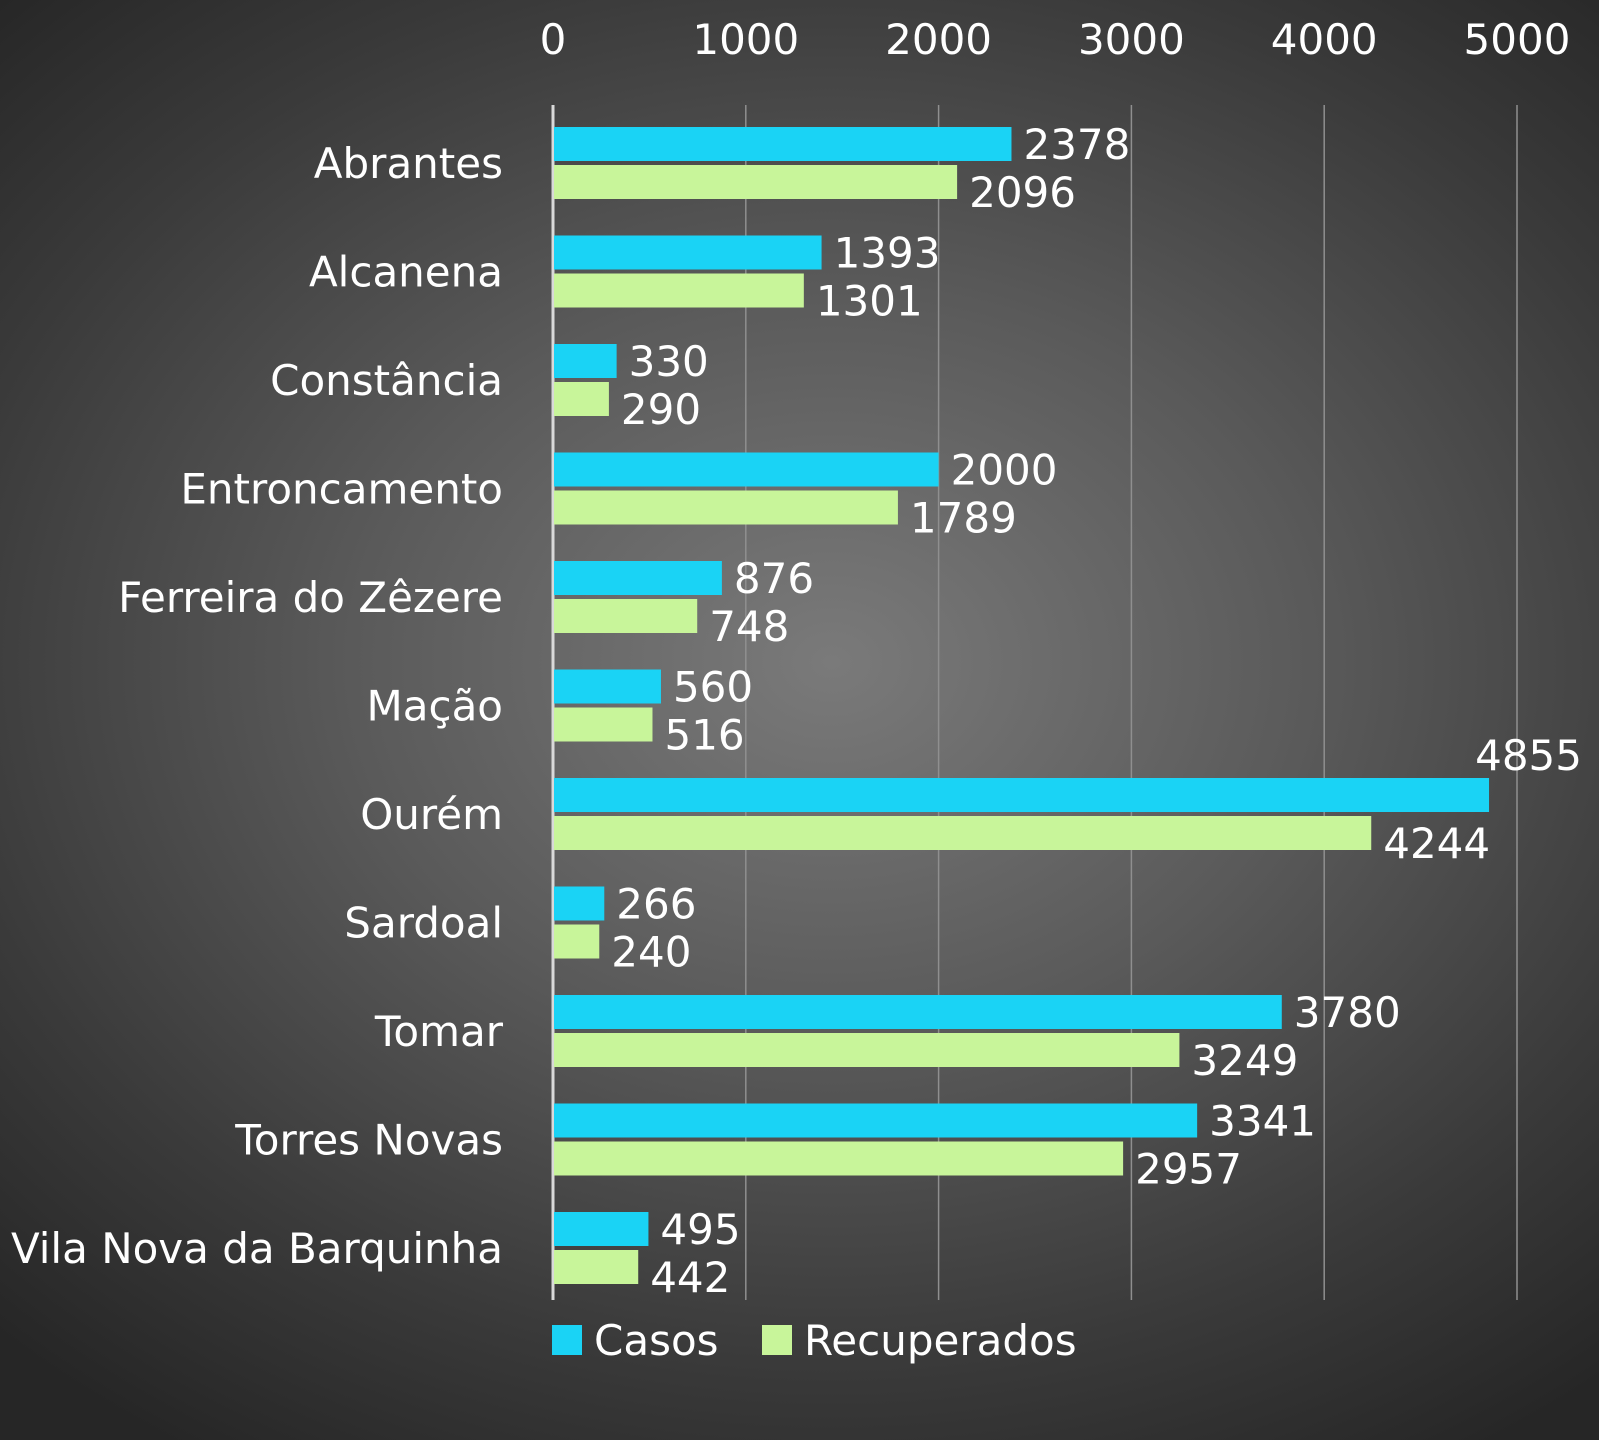 The width and height of the screenshot is (1599, 1440). What do you see at coordinates (435, 706) in the screenshot?
I see `category-label-5: Mação` at bounding box center [435, 706].